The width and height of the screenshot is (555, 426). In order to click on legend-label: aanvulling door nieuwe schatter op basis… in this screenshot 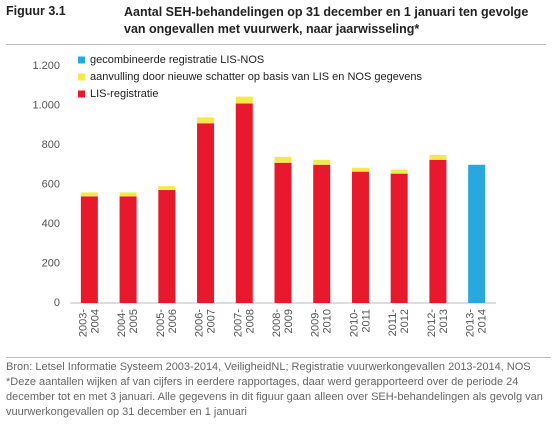, I will do `click(256, 77)`.